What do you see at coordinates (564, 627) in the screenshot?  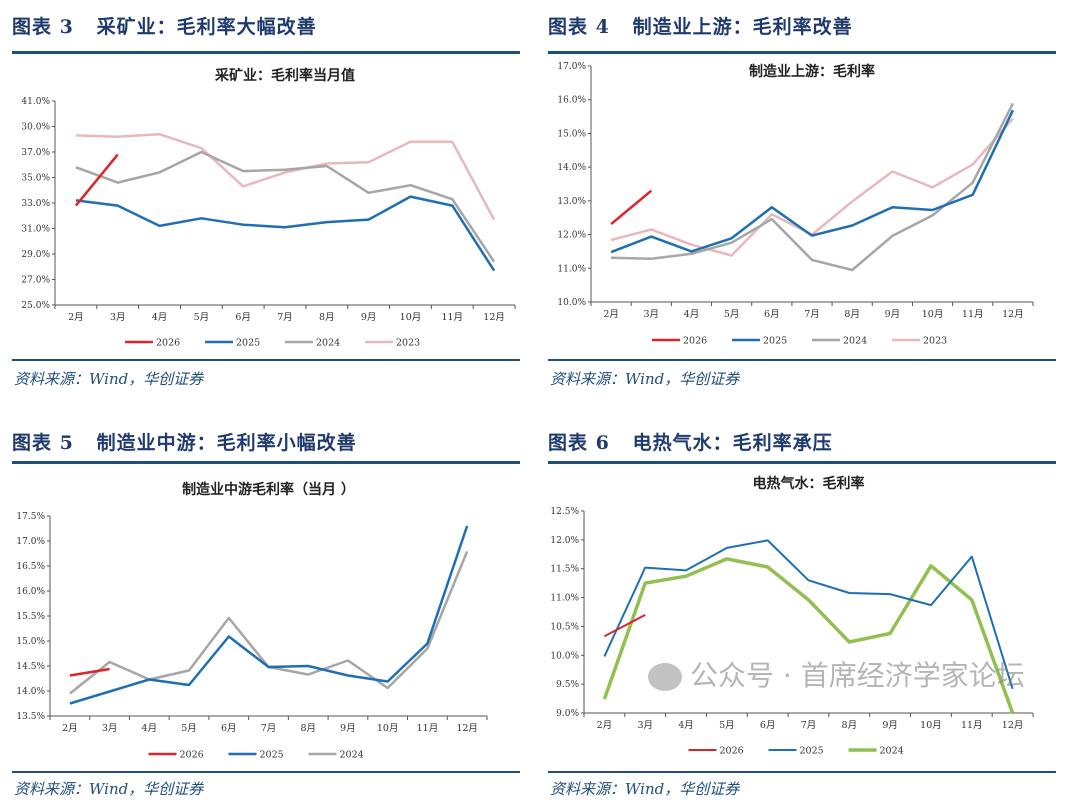 I see `y-tick-label: 10.5%` at bounding box center [564, 627].